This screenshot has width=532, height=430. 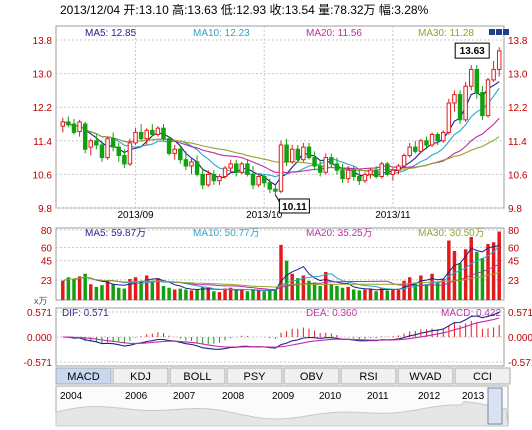 What do you see at coordinates (473, 396) in the screenshot?
I see `navigator-year: 2013` at bounding box center [473, 396].